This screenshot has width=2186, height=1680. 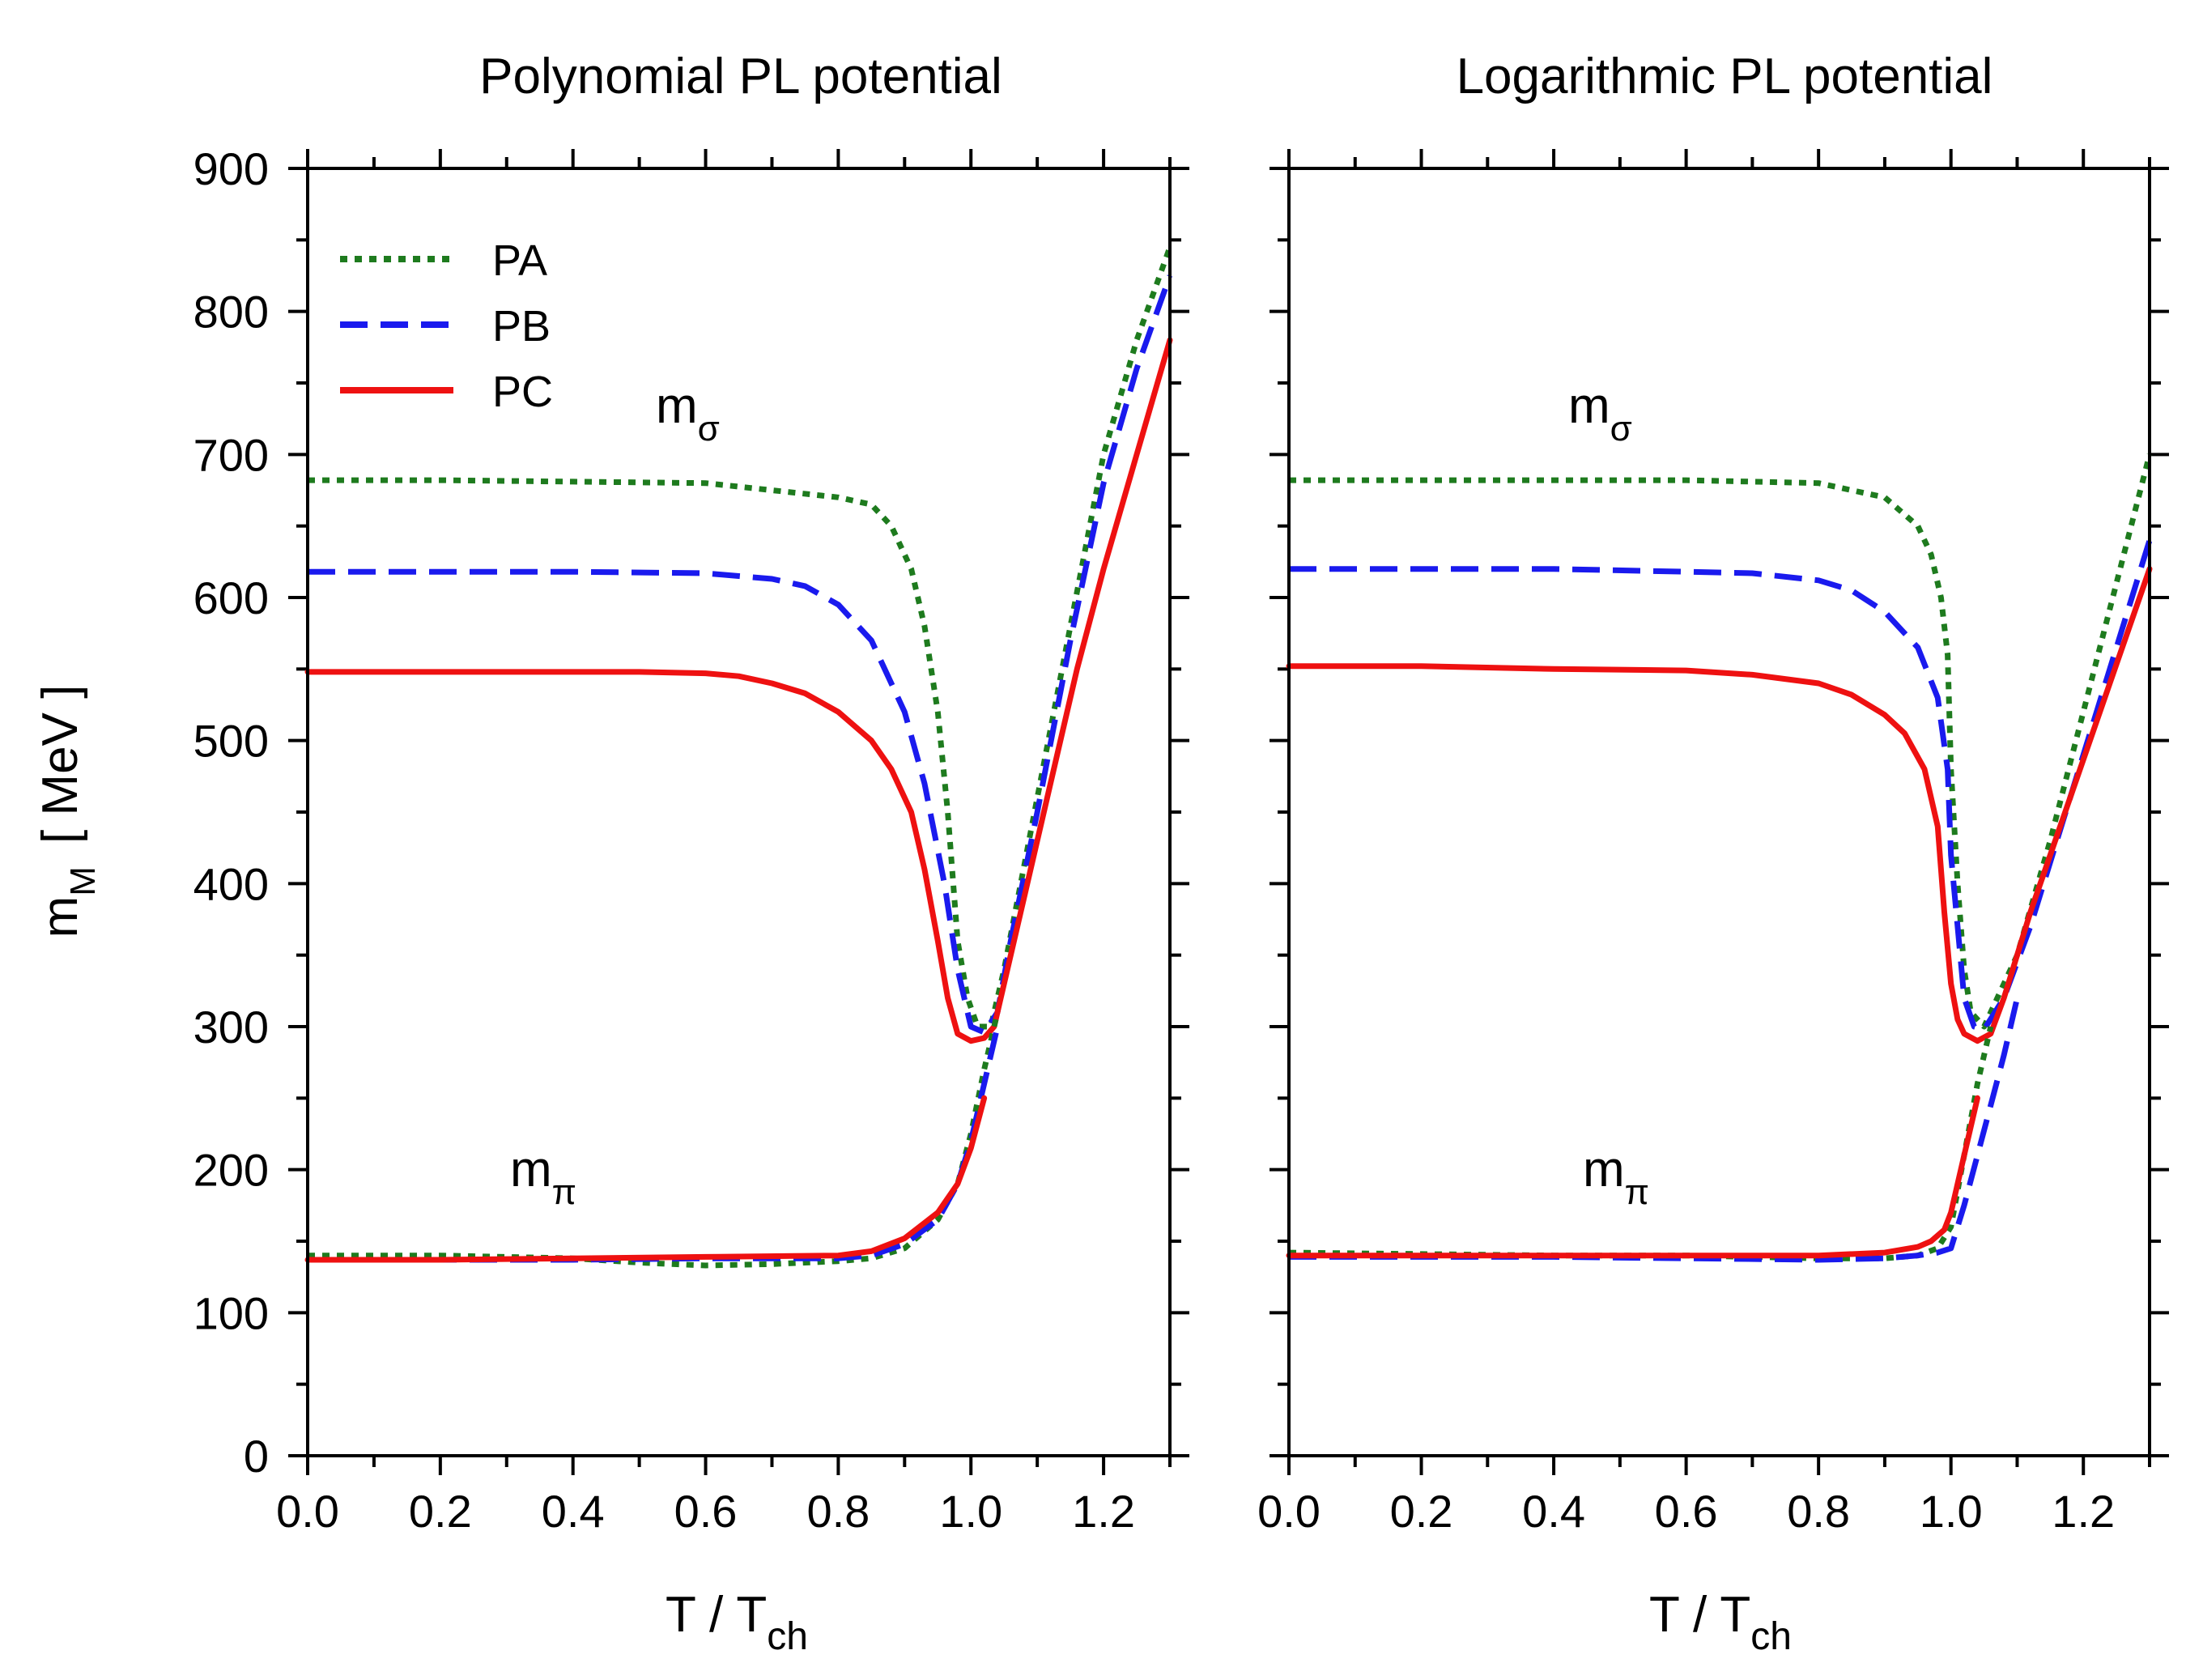 I want to click on y-tick-label: 100, so click(x=231, y=1312).